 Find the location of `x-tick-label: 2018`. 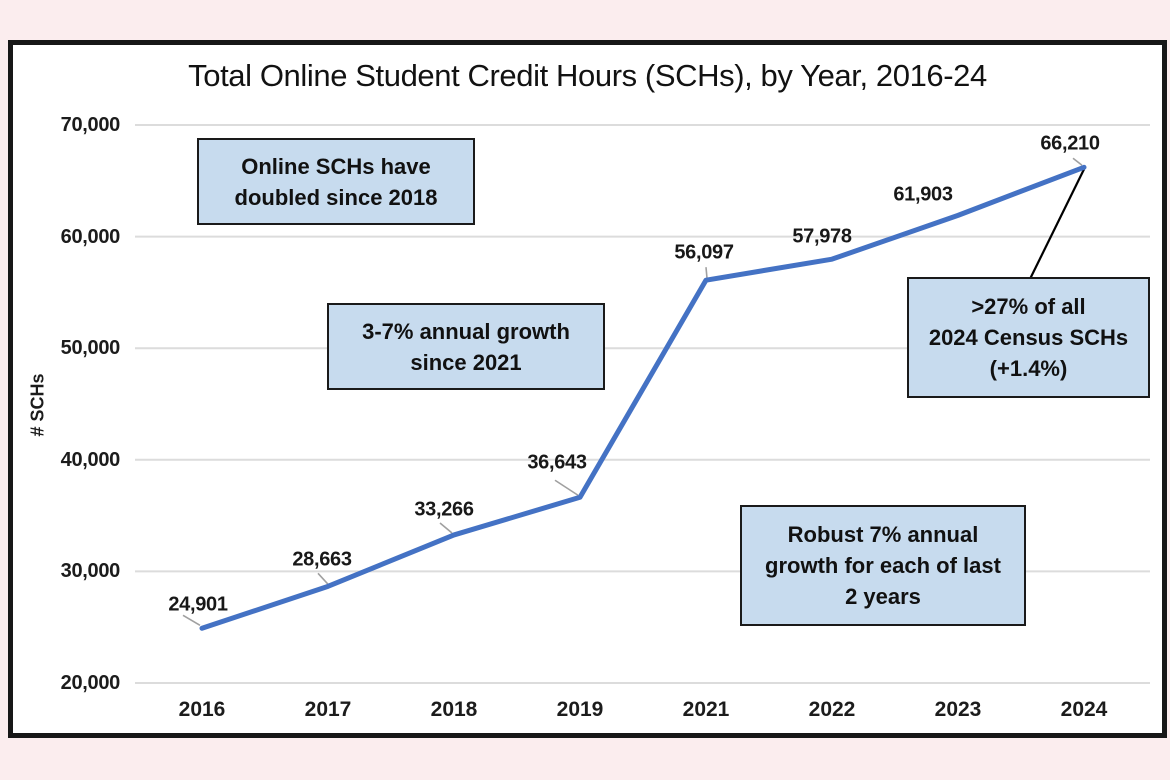

x-tick-label: 2018 is located at coordinates (454, 709).